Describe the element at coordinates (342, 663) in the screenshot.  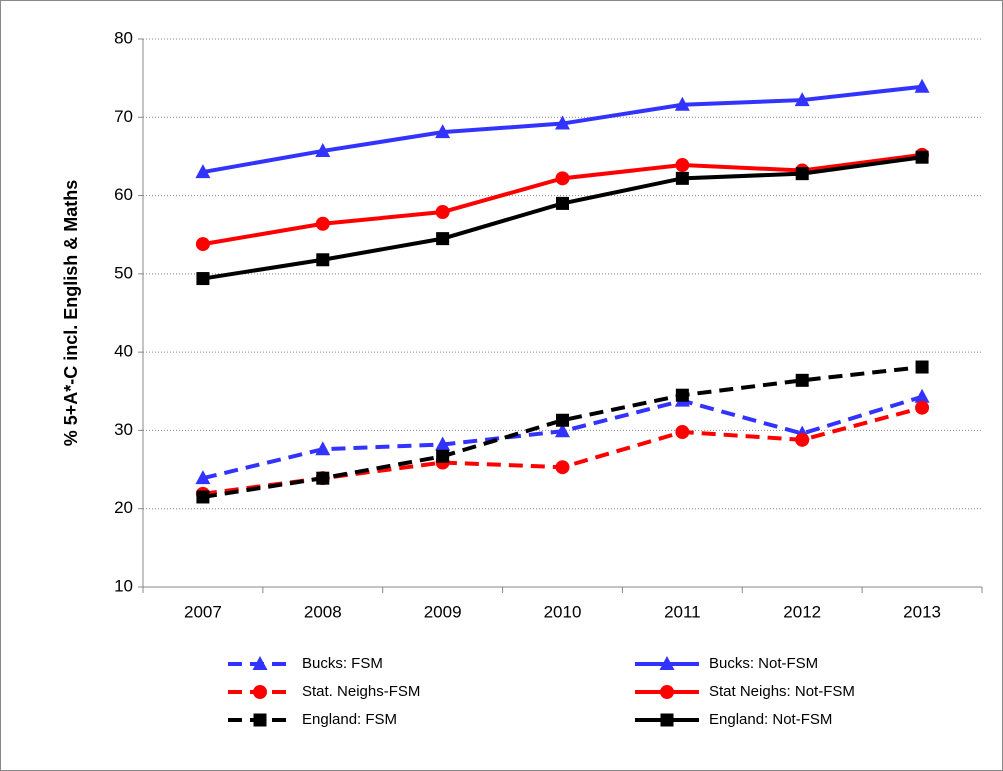
I see `legend-label: Bucks: FSM` at that location.